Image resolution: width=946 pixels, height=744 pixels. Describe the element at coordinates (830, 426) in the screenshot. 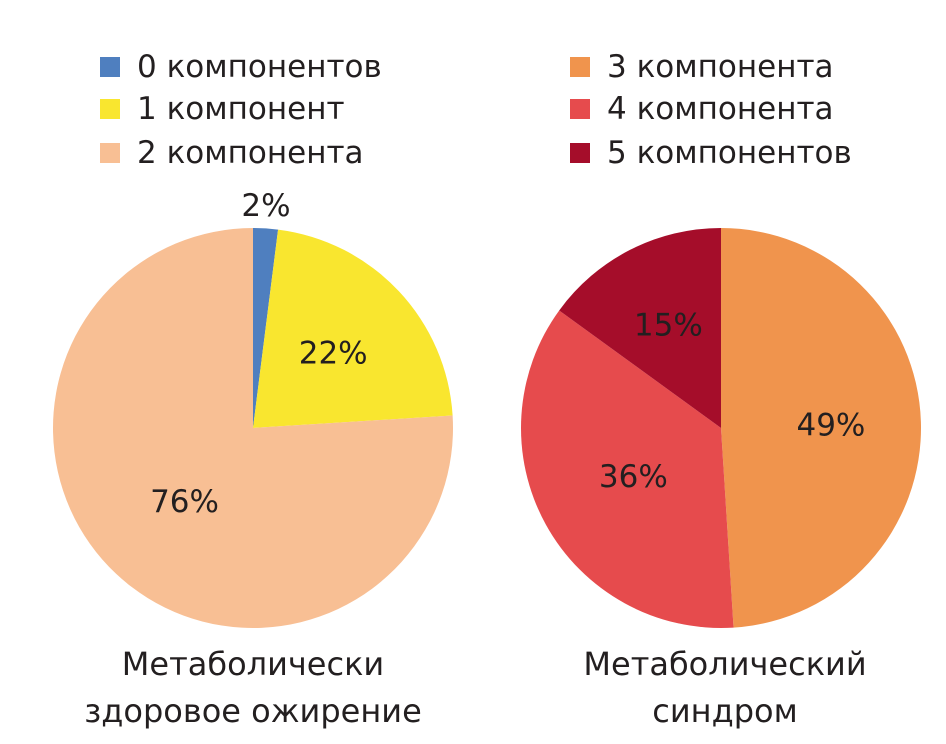

I see `data-label: 49%` at that location.